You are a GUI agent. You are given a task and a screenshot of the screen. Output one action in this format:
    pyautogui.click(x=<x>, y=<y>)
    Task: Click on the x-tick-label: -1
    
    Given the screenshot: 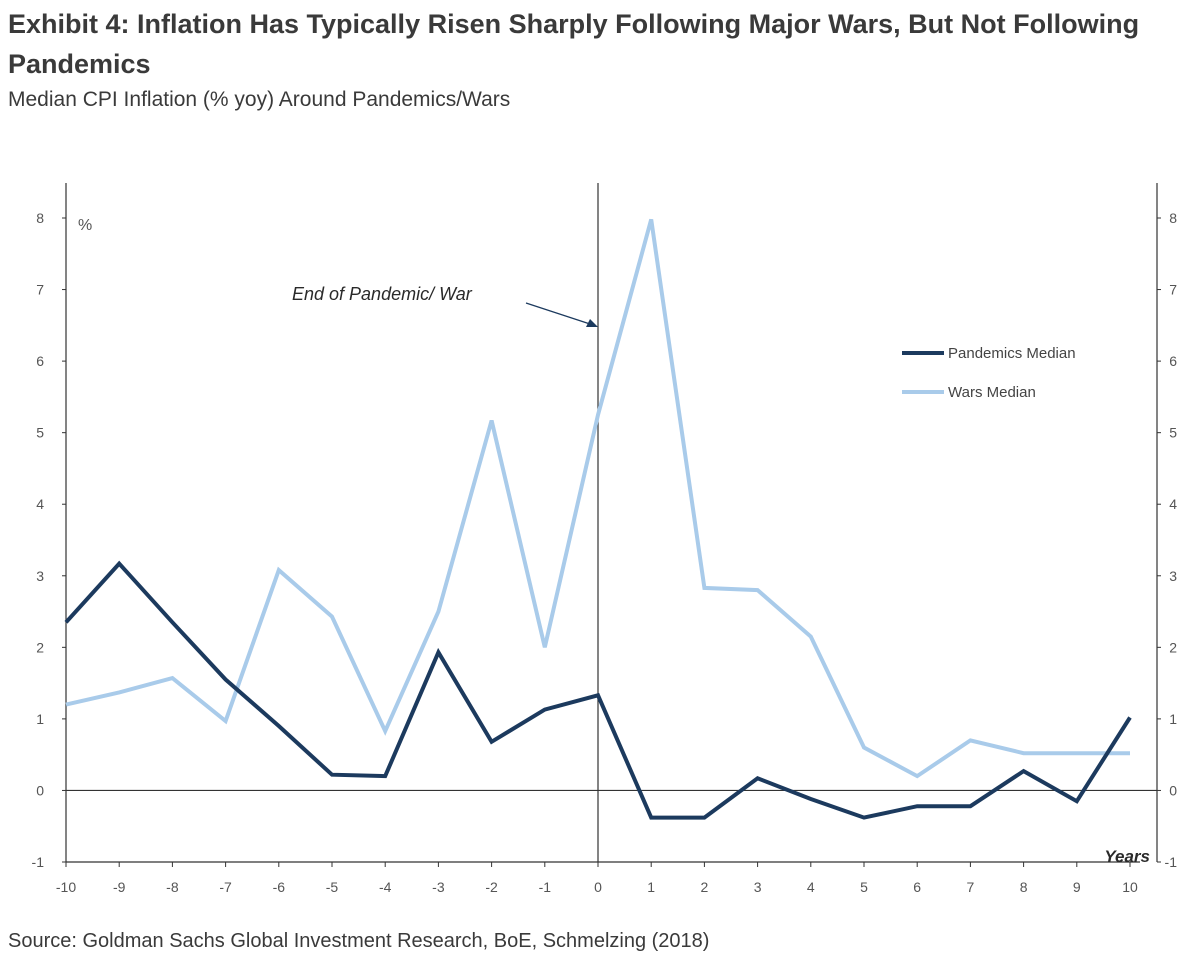 What is the action you would take?
    pyautogui.click(x=545, y=887)
    